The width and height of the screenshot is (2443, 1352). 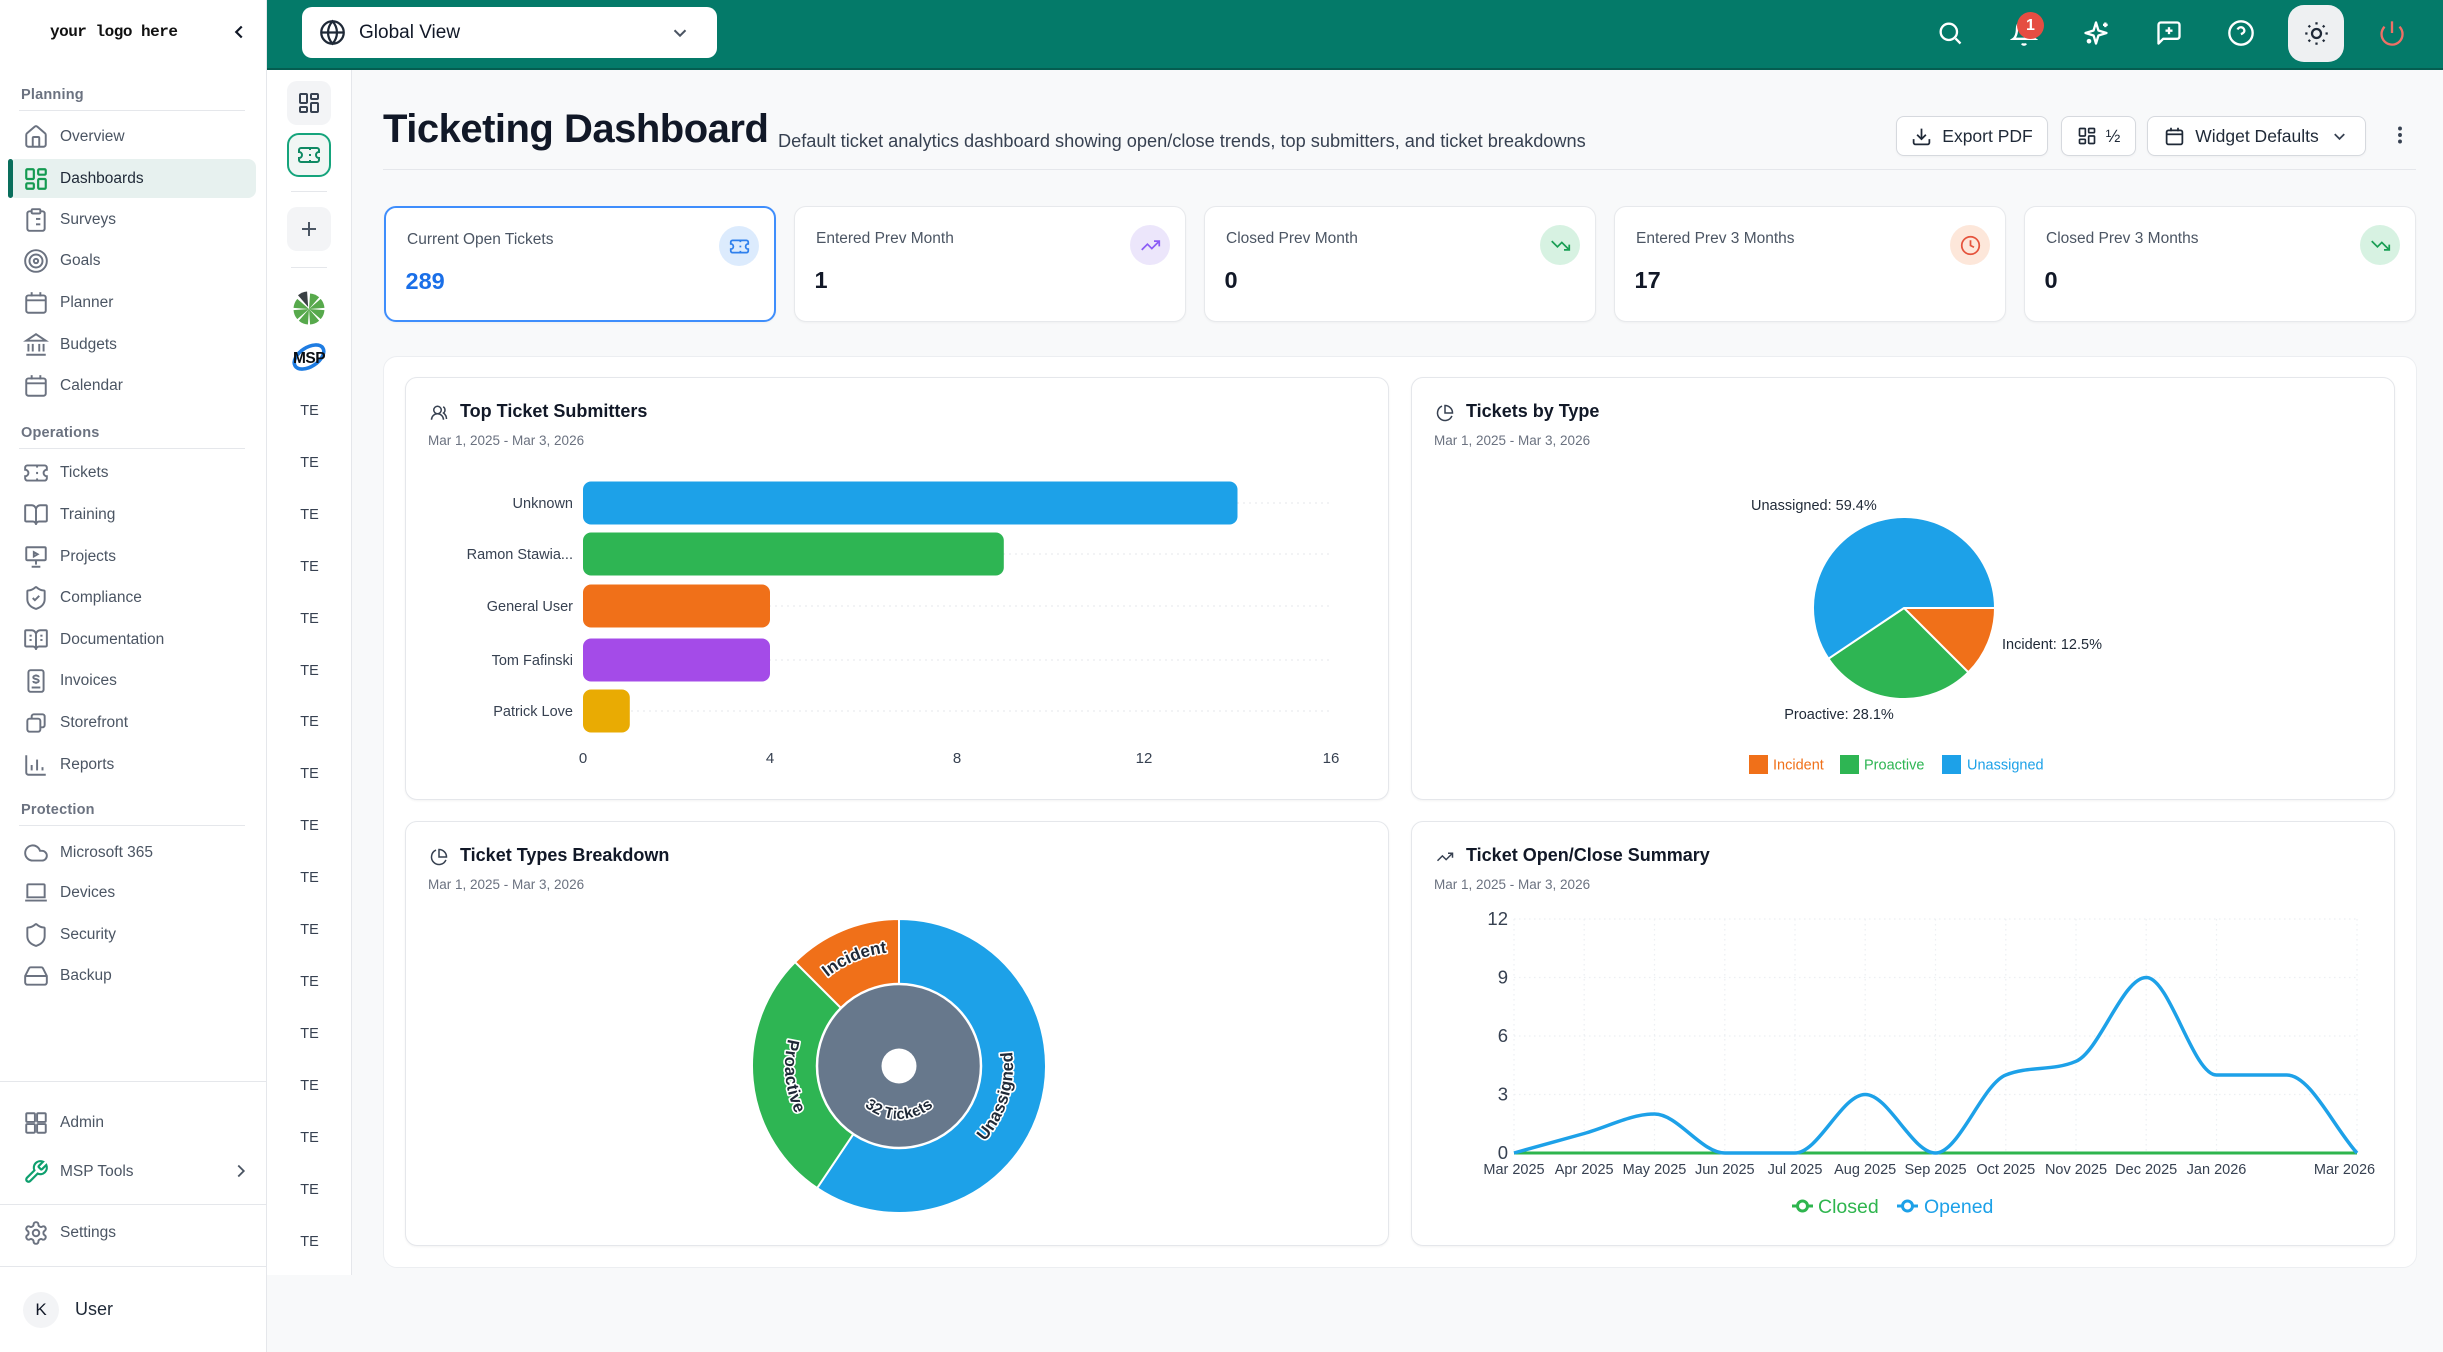 What do you see at coordinates (309, 358) in the screenshot?
I see `svg-text: MSP` at bounding box center [309, 358].